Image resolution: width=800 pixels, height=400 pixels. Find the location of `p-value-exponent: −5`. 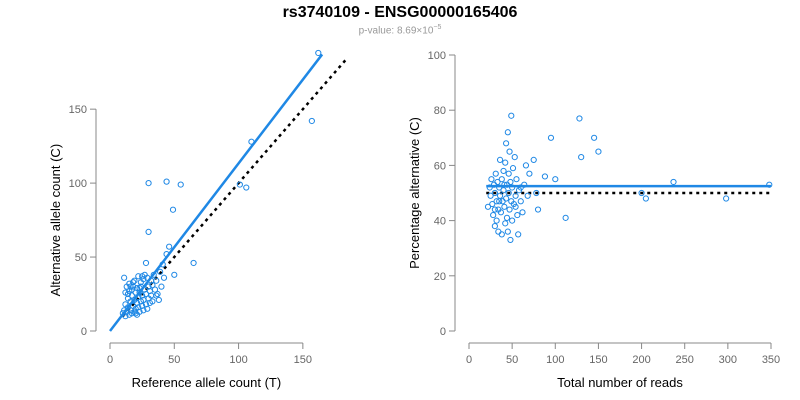

p-value-exponent: −5 is located at coordinates (437, 27).